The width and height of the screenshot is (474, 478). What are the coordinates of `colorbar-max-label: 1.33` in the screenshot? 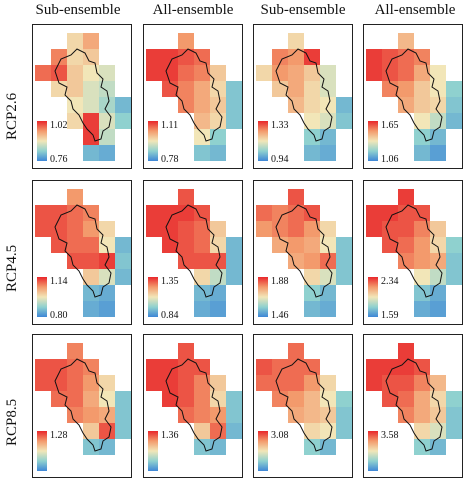 It's located at (280, 125).